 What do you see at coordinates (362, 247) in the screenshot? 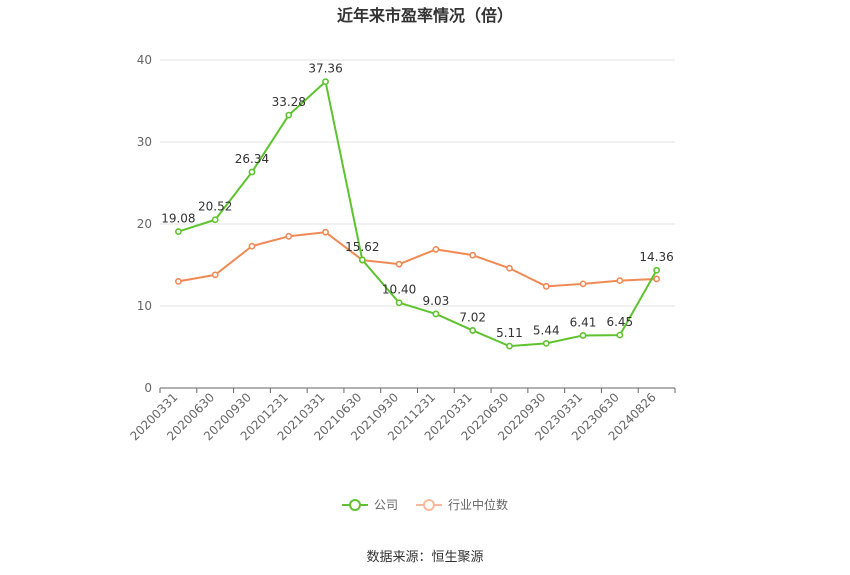
I see `data-label-company: 15.62` at bounding box center [362, 247].